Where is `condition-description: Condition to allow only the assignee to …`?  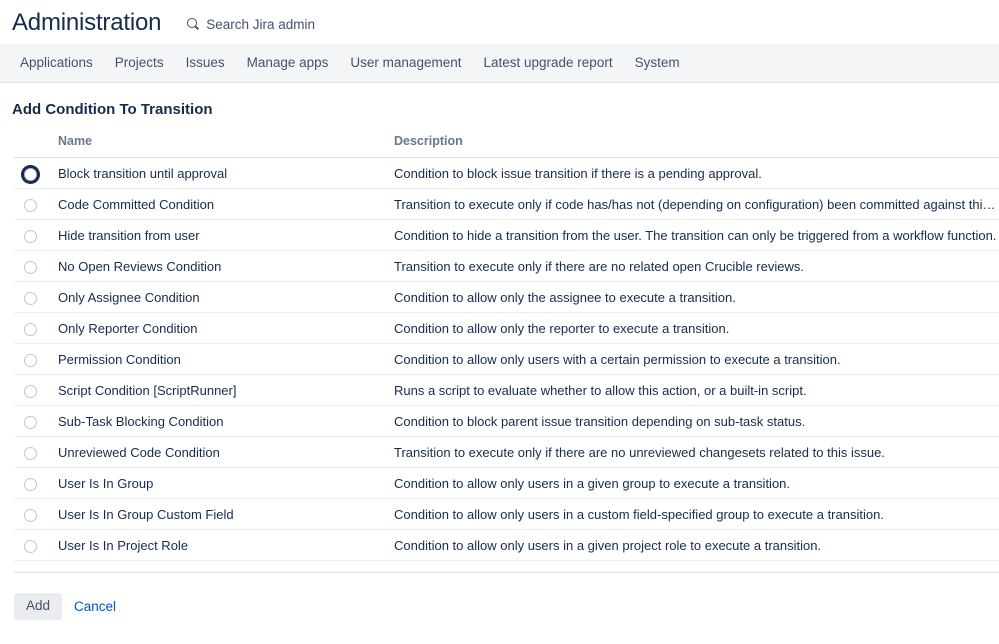 condition-description: Condition to allow only the assignee to … is located at coordinates (696, 297).